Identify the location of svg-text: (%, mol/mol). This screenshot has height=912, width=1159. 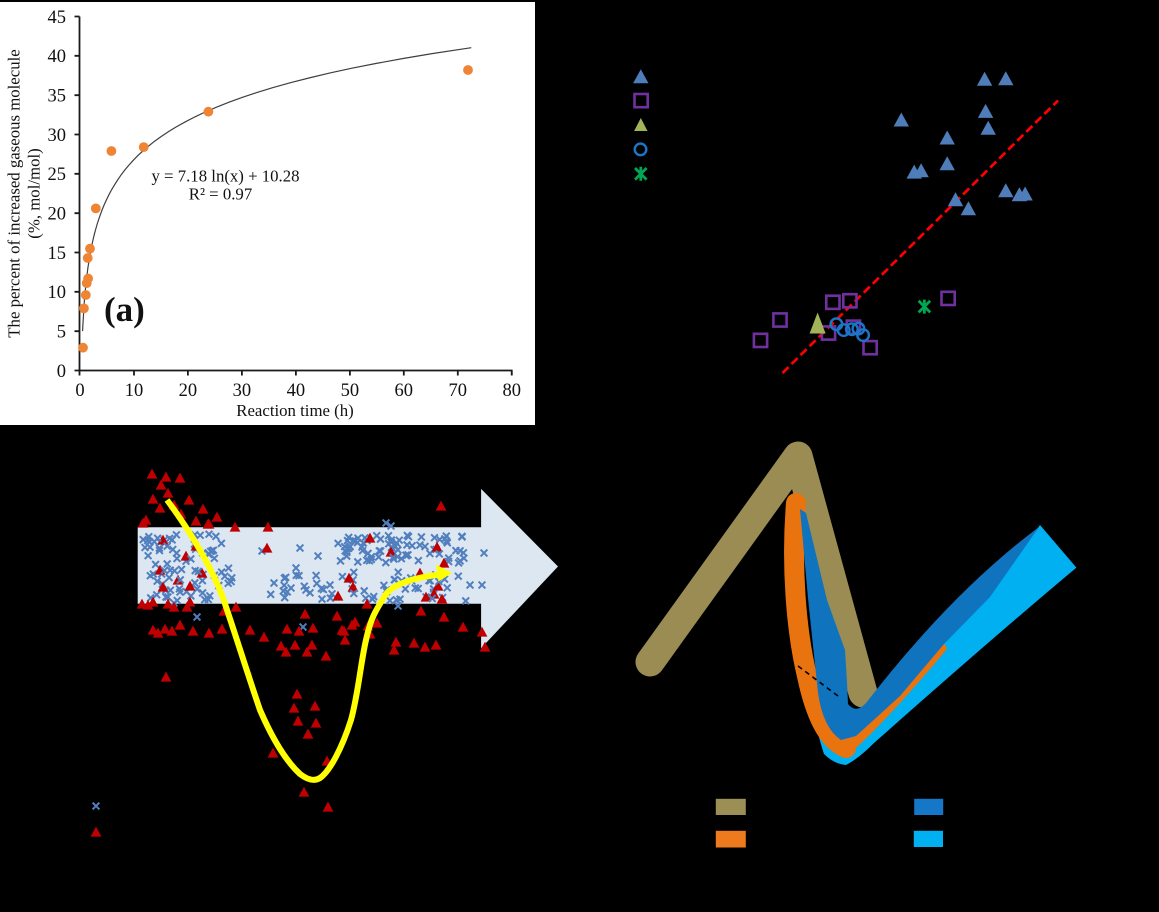
(34, 193).